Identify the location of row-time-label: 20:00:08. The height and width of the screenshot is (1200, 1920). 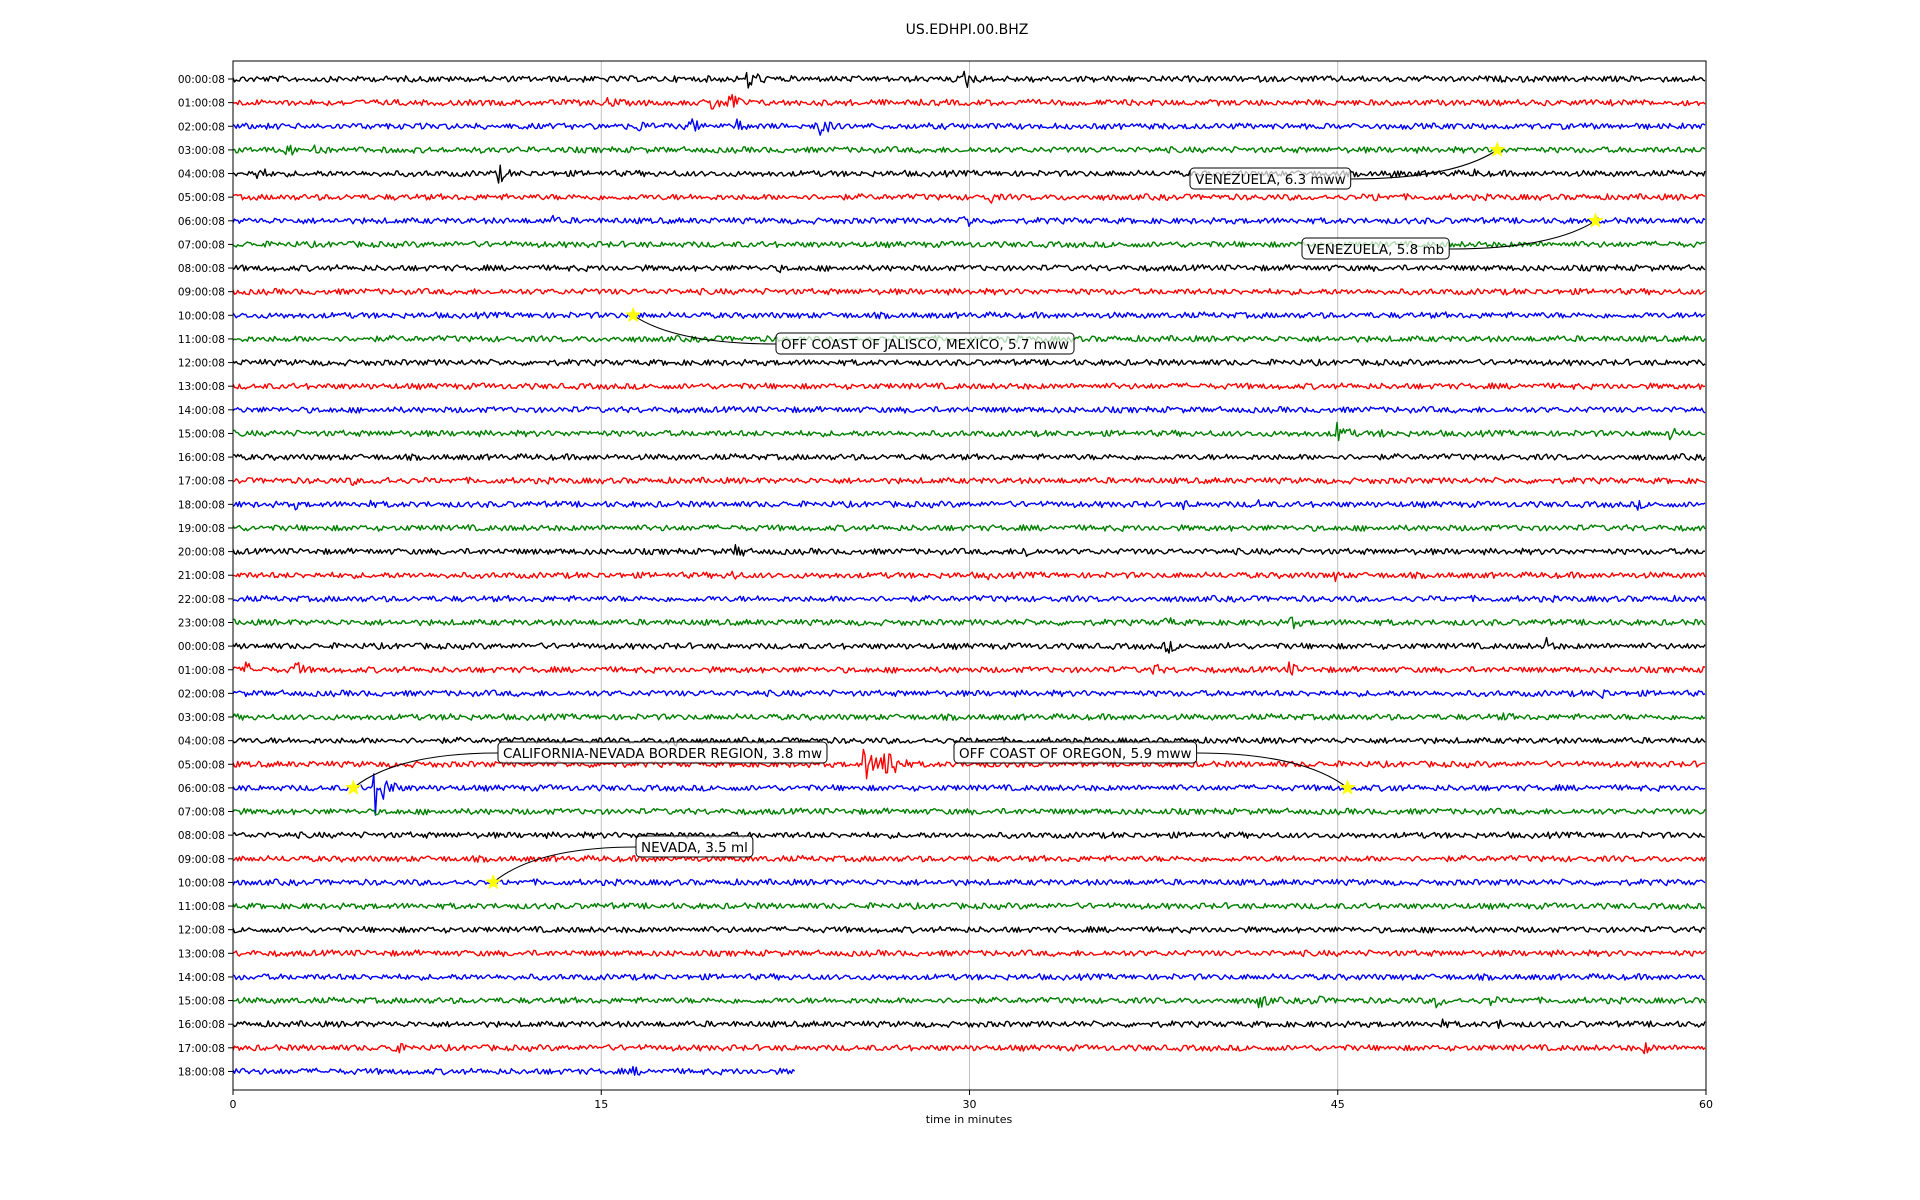
(201, 553).